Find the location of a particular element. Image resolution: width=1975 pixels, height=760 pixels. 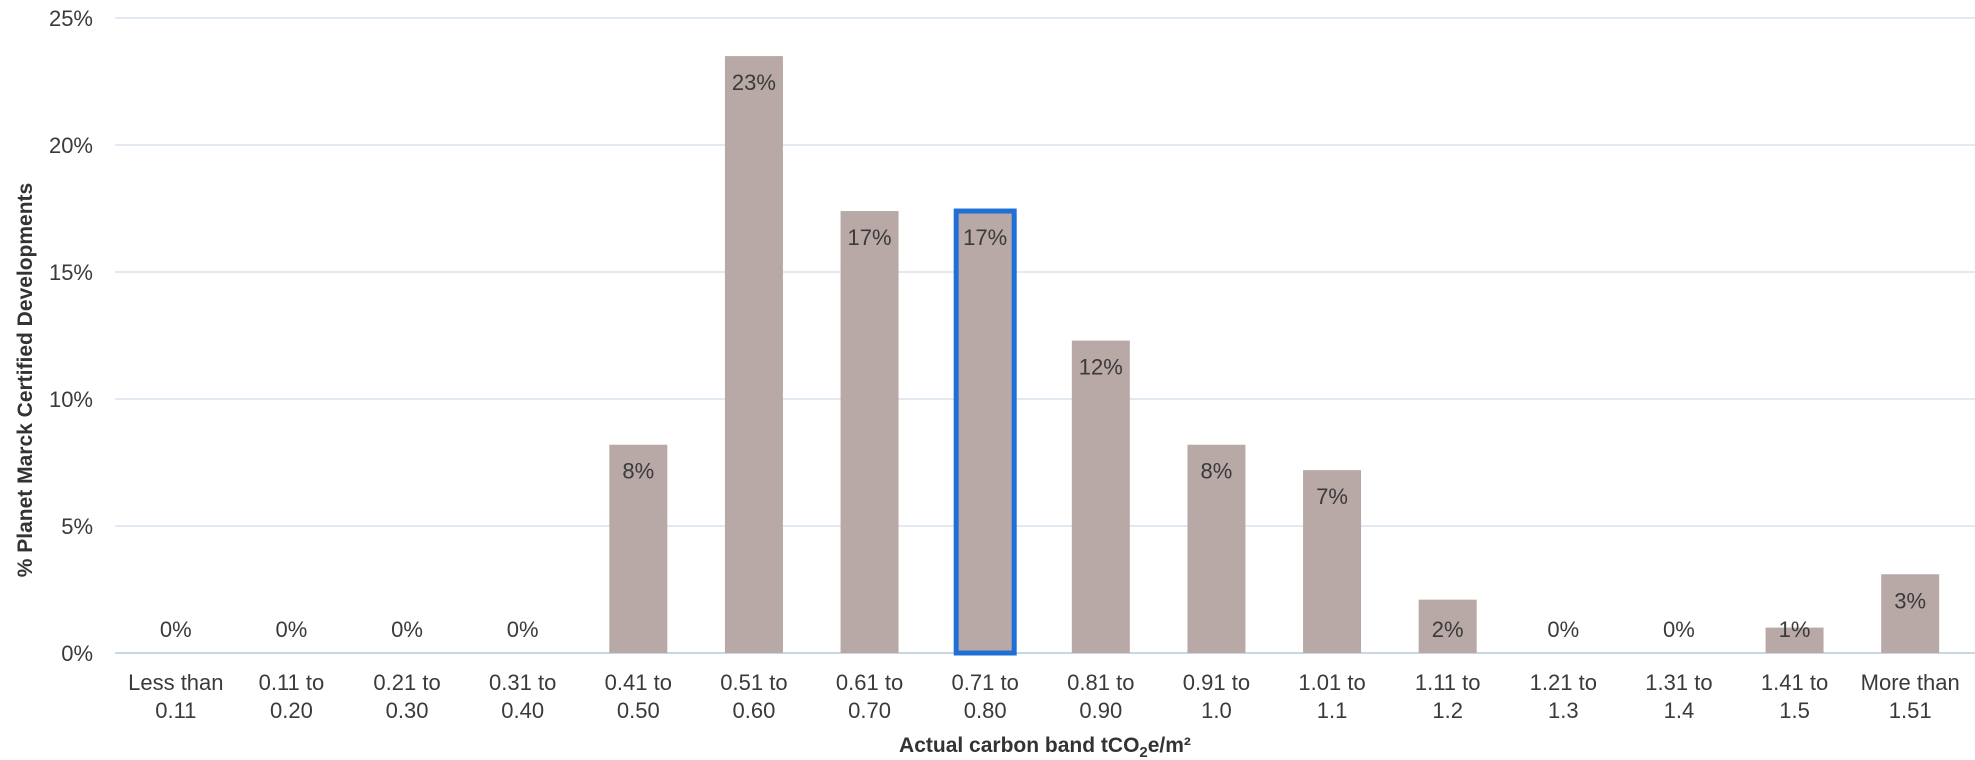

x-category-label: 0.51 to 0.60 is located at coordinates (753, 696).